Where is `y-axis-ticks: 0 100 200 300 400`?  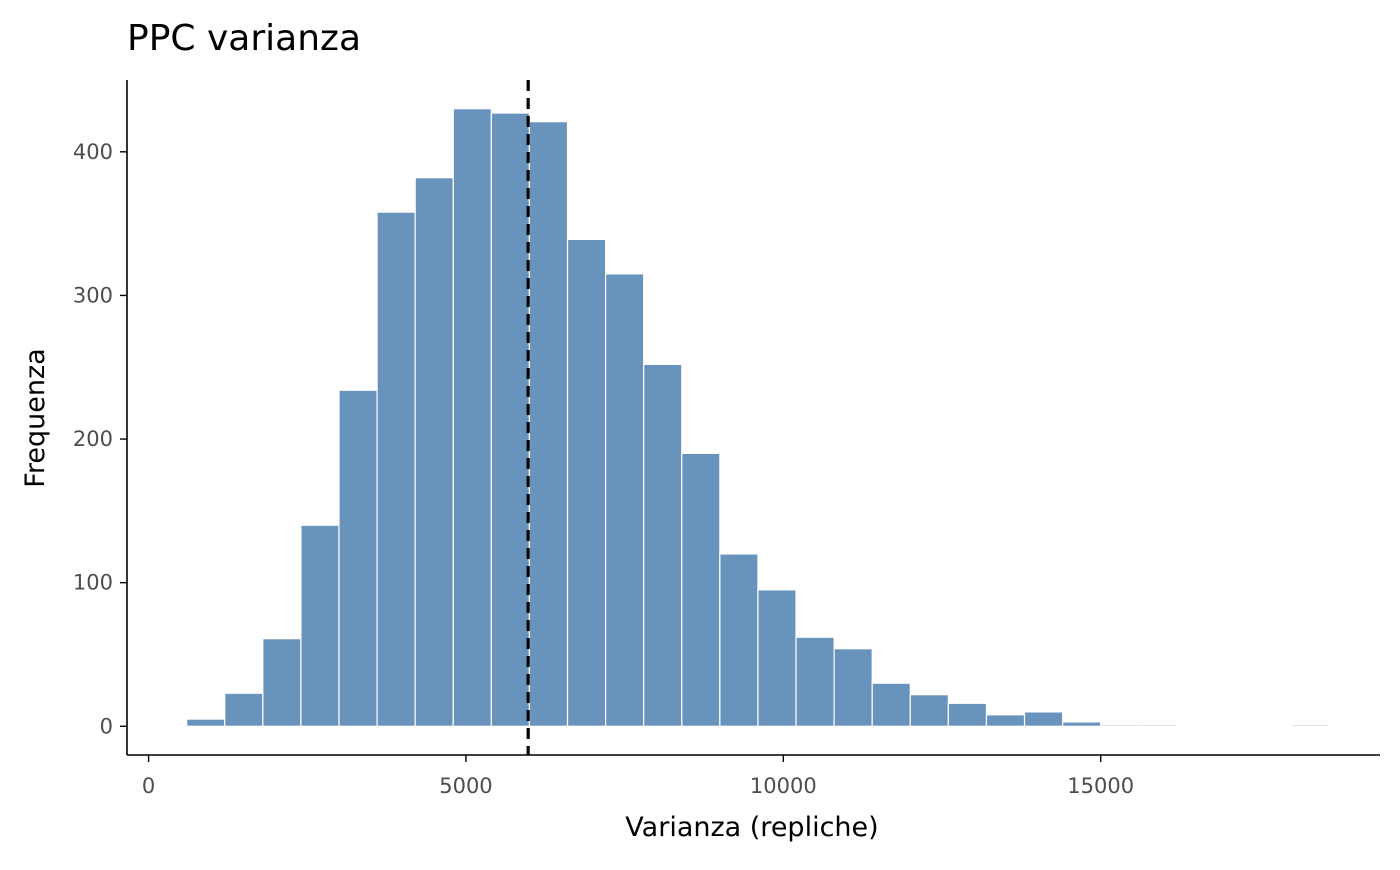
y-axis-ticks: 0 100 200 300 400 is located at coordinates (100, 439).